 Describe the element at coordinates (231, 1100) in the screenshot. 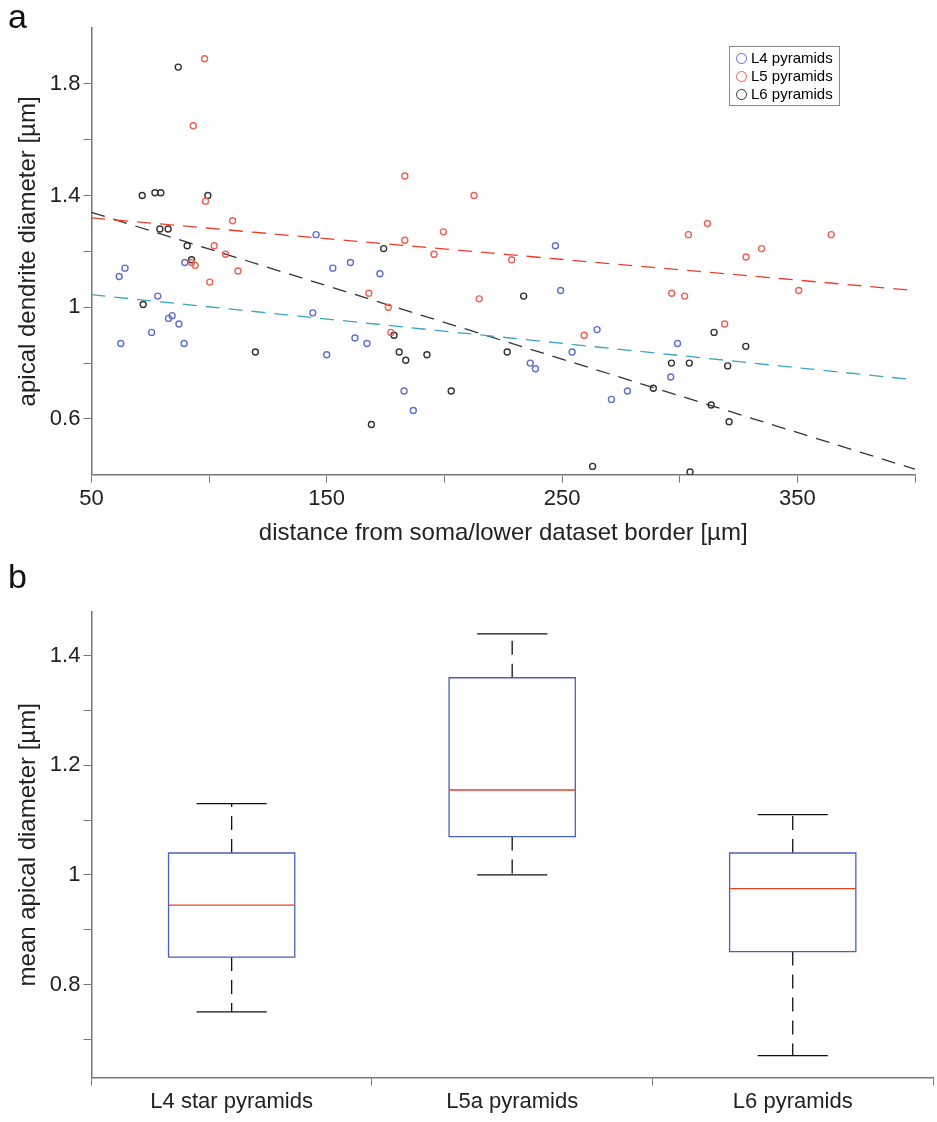

I see `x-tick-label: L4 star pyramids` at that location.